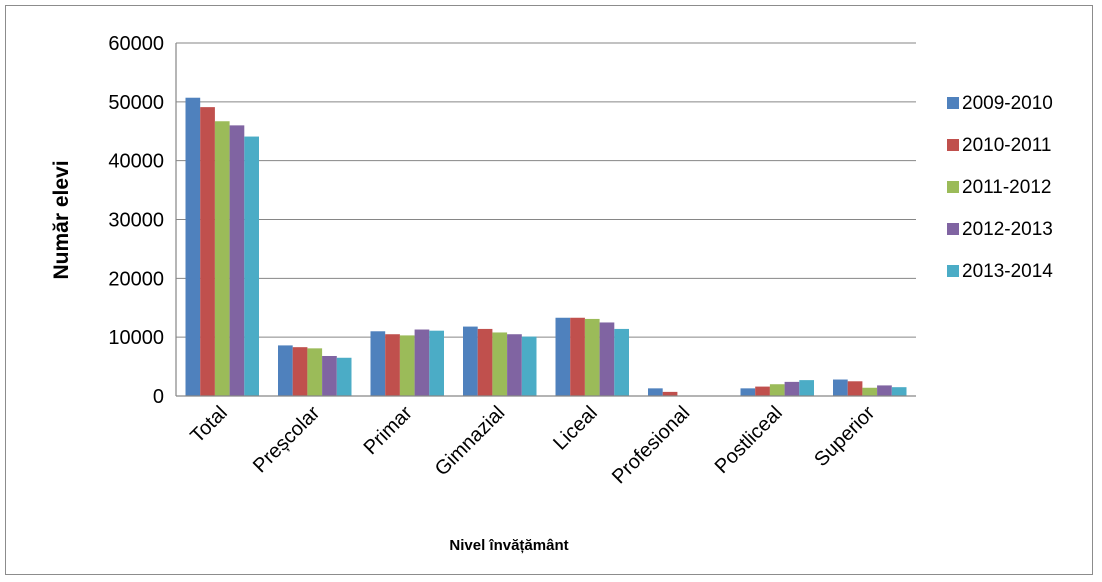  What do you see at coordinates (762, 391) in the screenshot?
I see `bar-2010-2011-Postliceal` at bounding box center [762, 391].